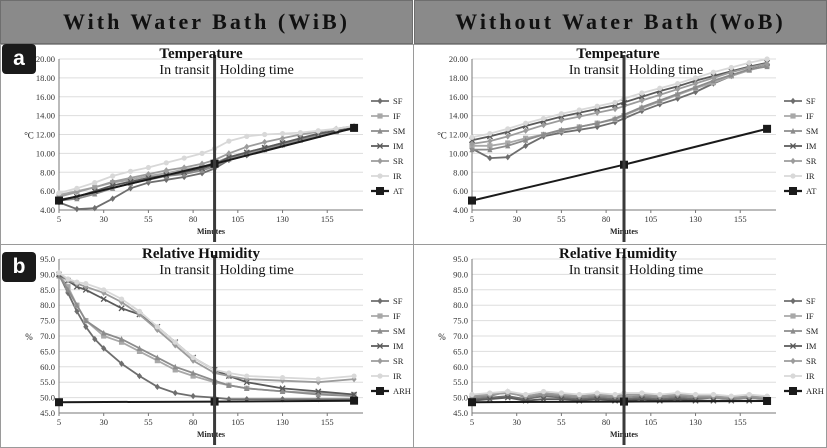 The height and width of the screenshot is (448, 827). Describe the element at coordinates (619, 98) in the screenshot. I see `series-line-ir` at that location.